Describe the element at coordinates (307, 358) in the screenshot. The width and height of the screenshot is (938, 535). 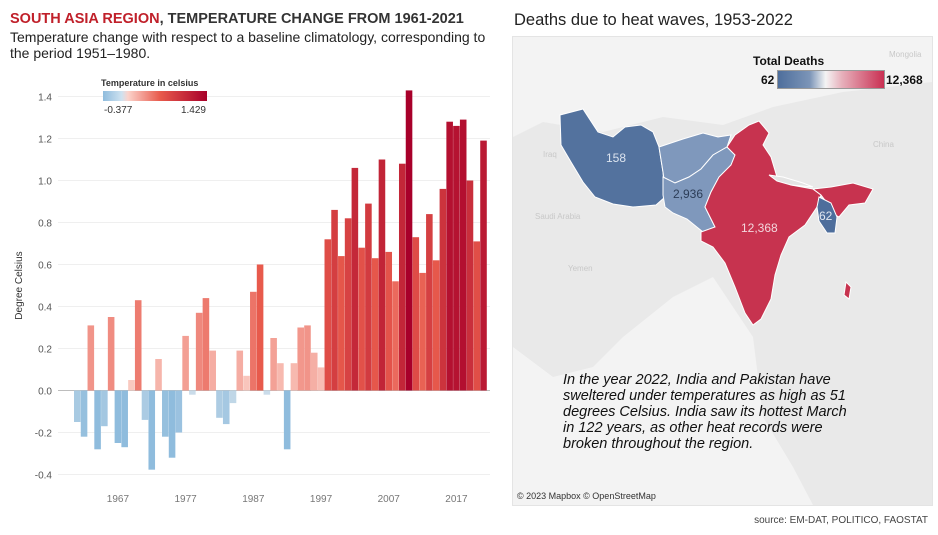
I see `bar-1995` at that location.